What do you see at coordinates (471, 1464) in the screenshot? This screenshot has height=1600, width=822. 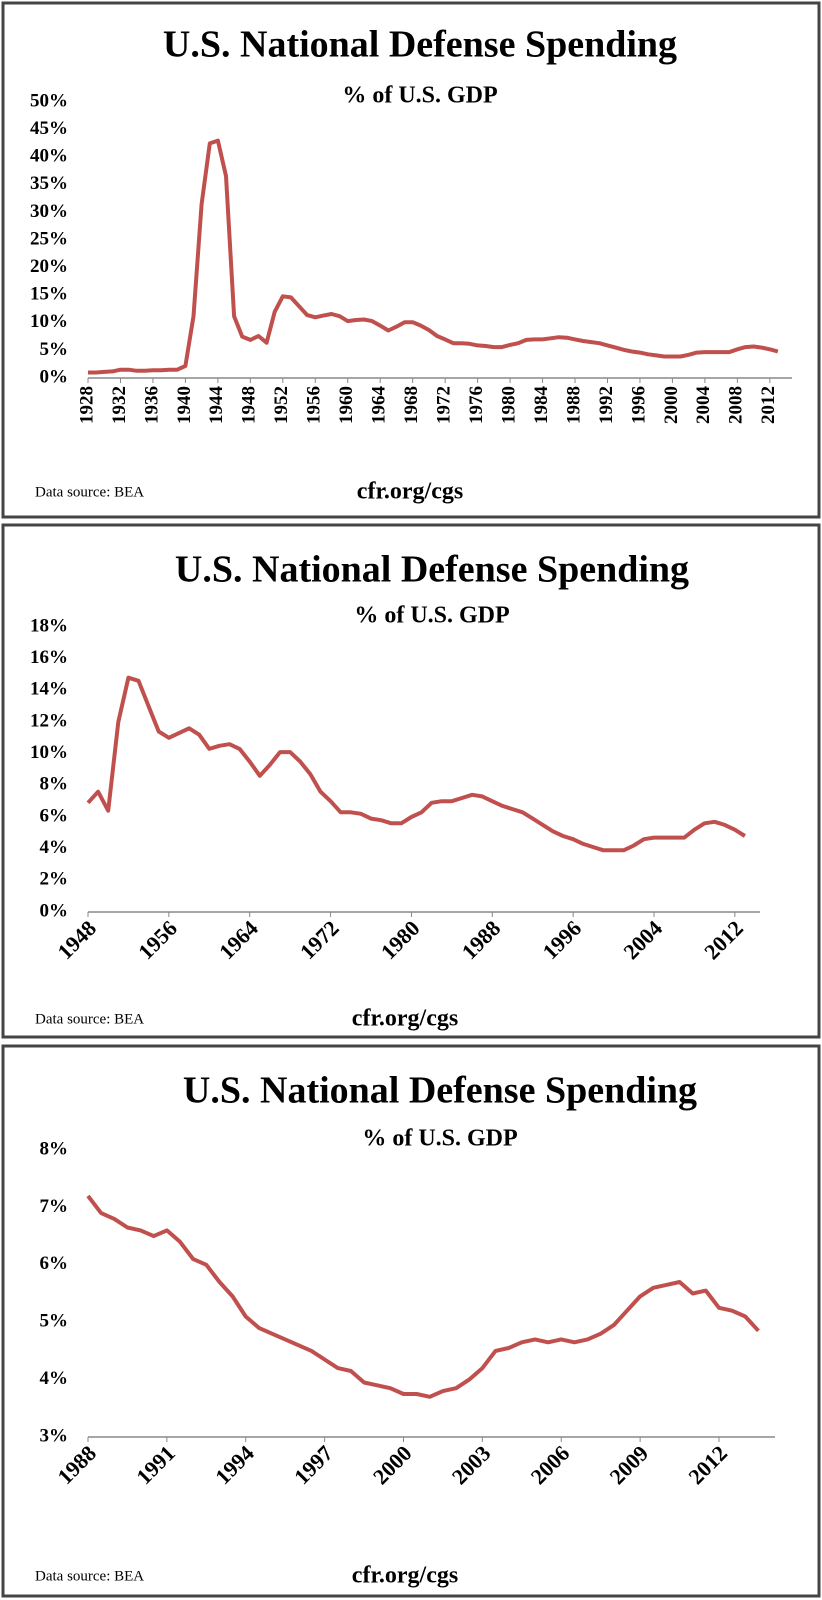 I see `x-tick-label: 2003` at bounding box center [471, 1464].